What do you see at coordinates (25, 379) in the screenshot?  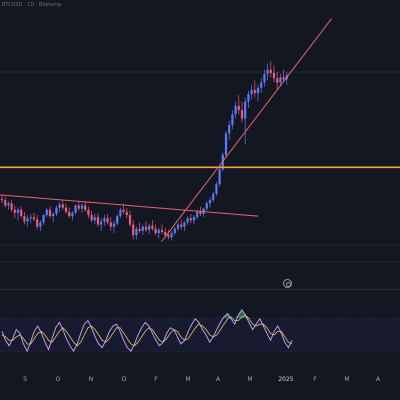 I see `time-tick-label: S` at bounding box center [25, 379].